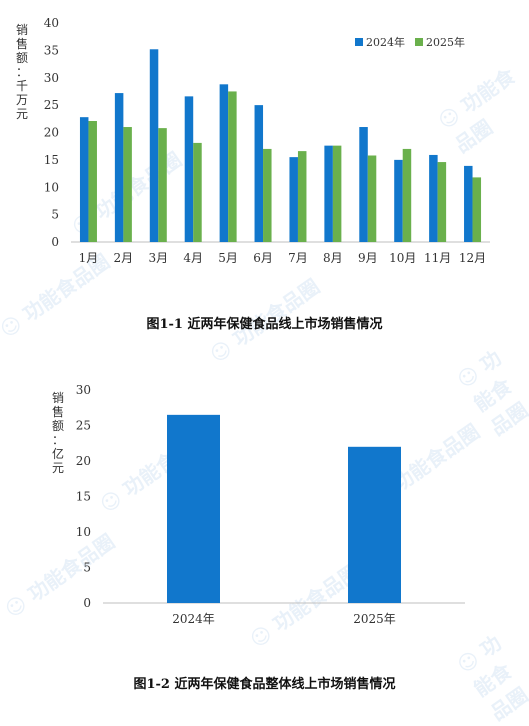 This screenshot has height=726, width=529. I want to click on y-axis-label-char: 千, so click(22, 86).